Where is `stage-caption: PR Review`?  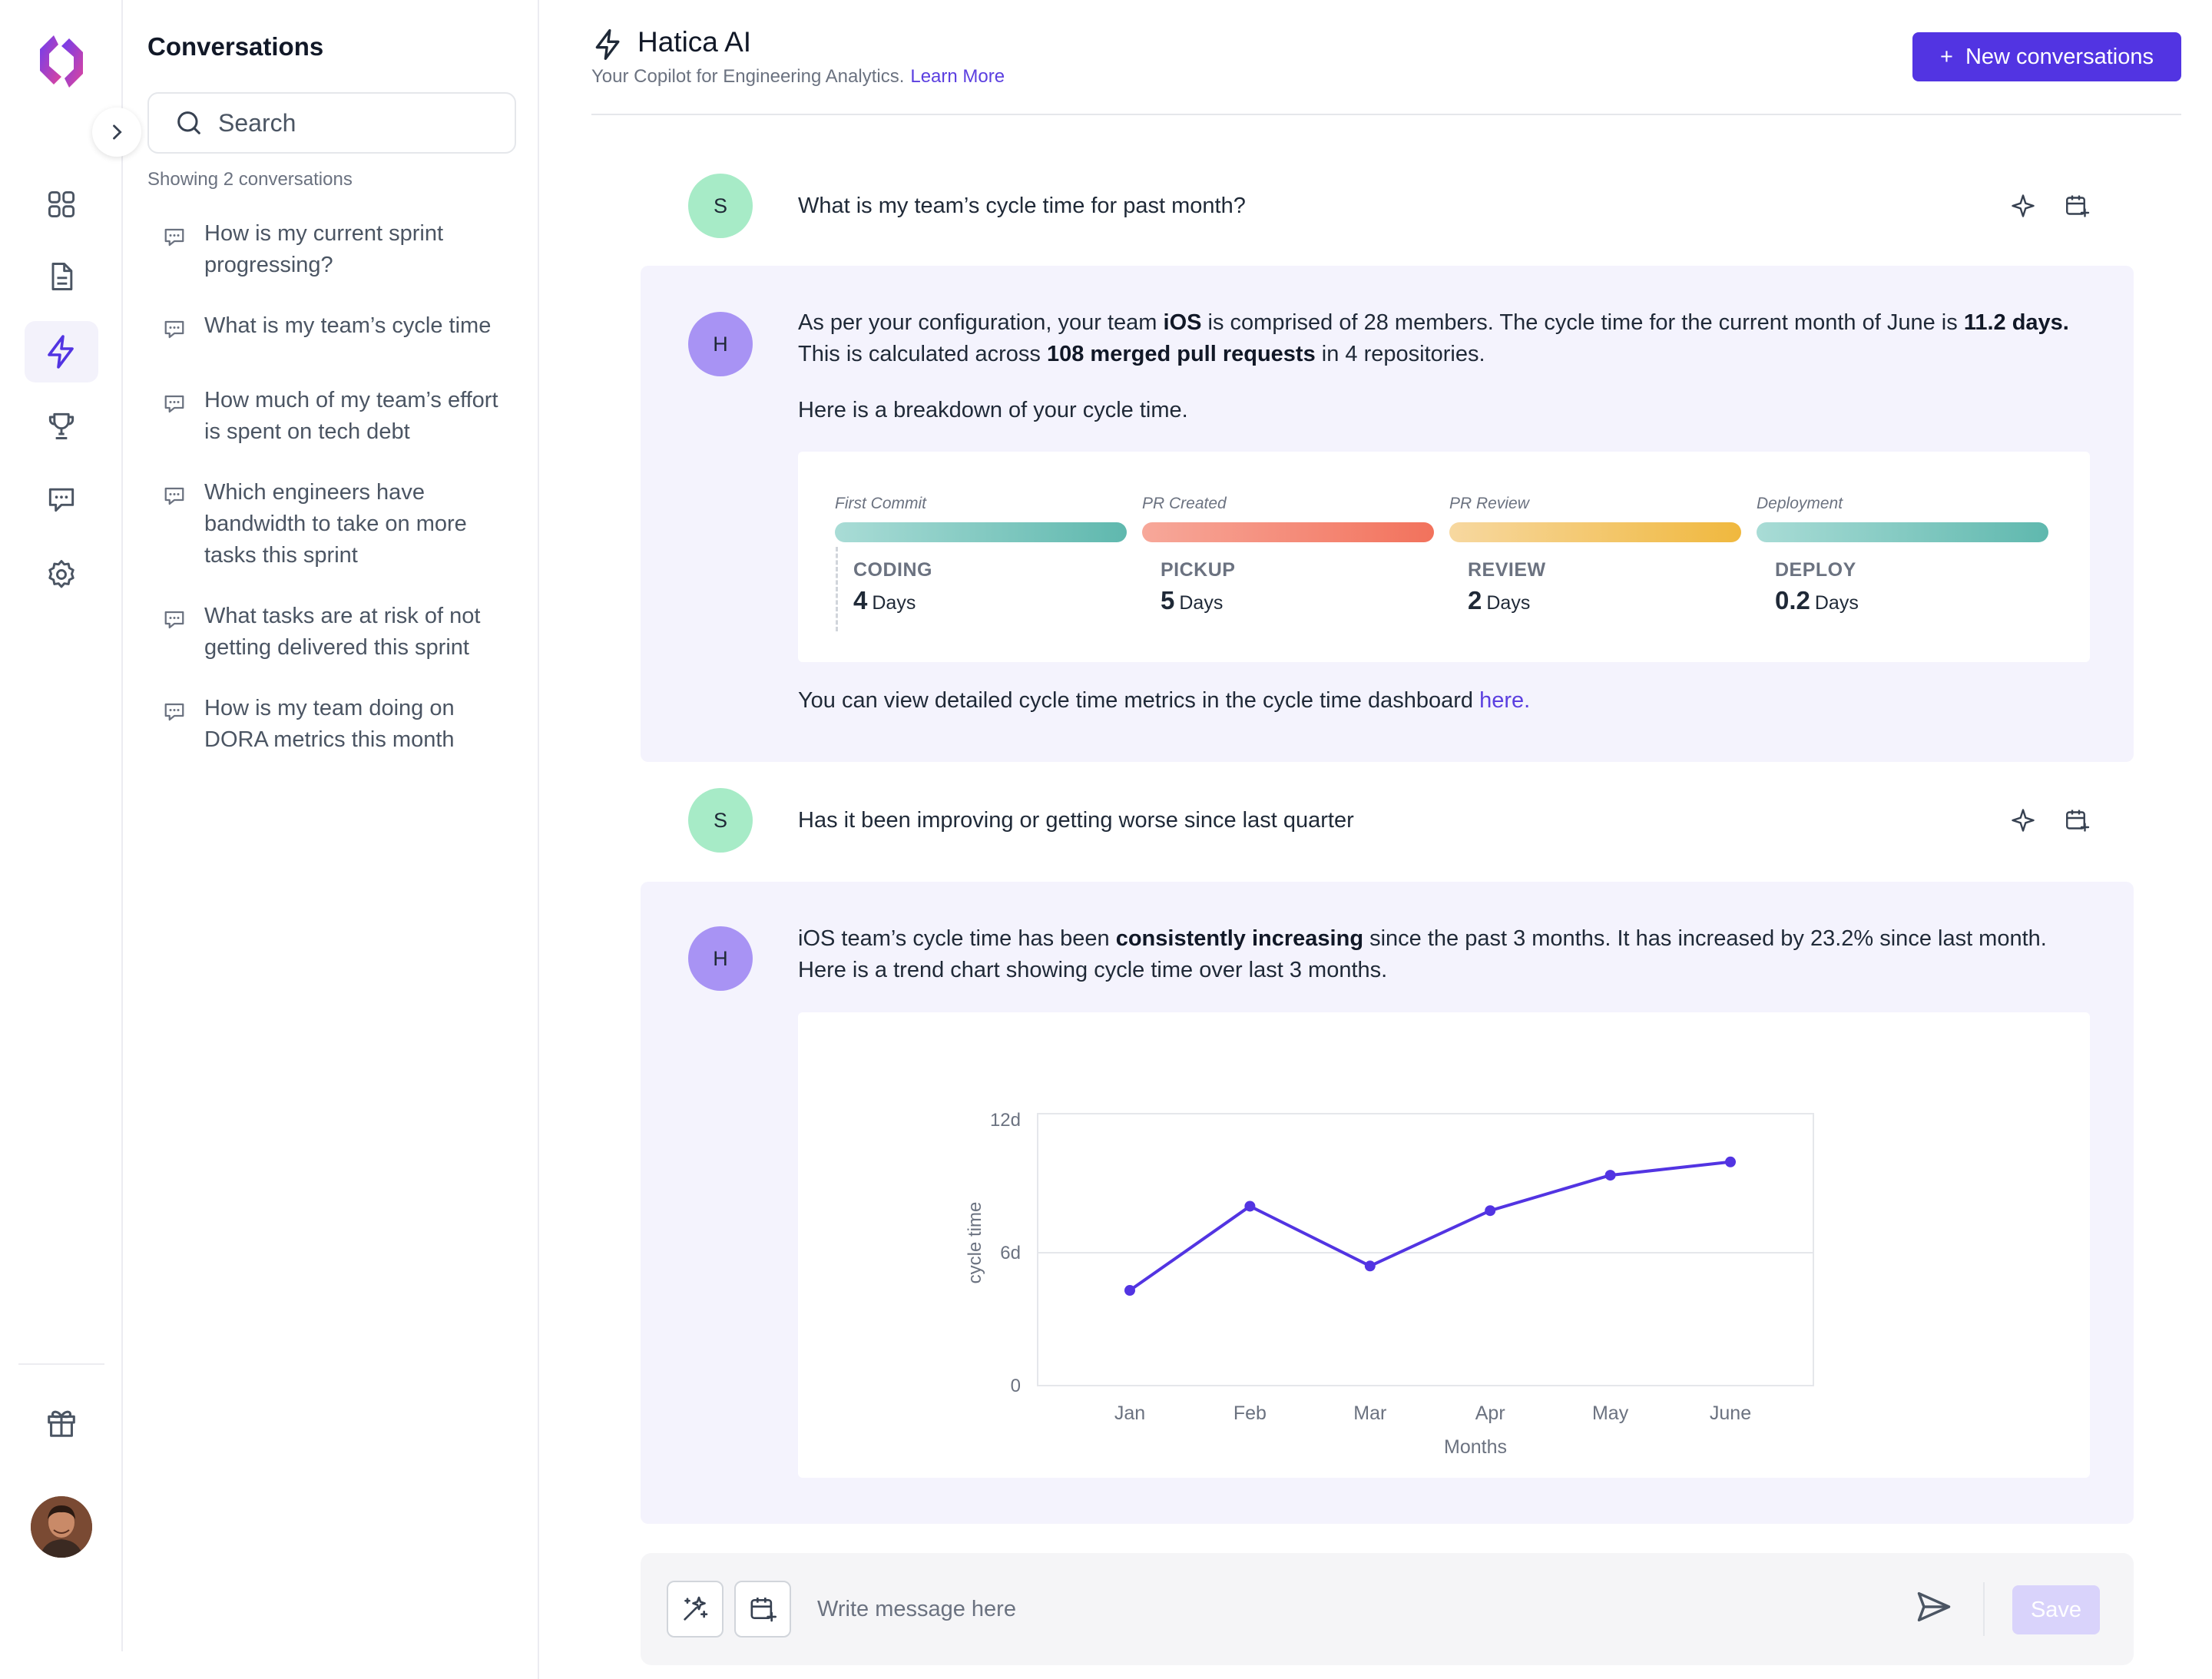 stage-caption: PR Review is located at coordinates (1489, 503).